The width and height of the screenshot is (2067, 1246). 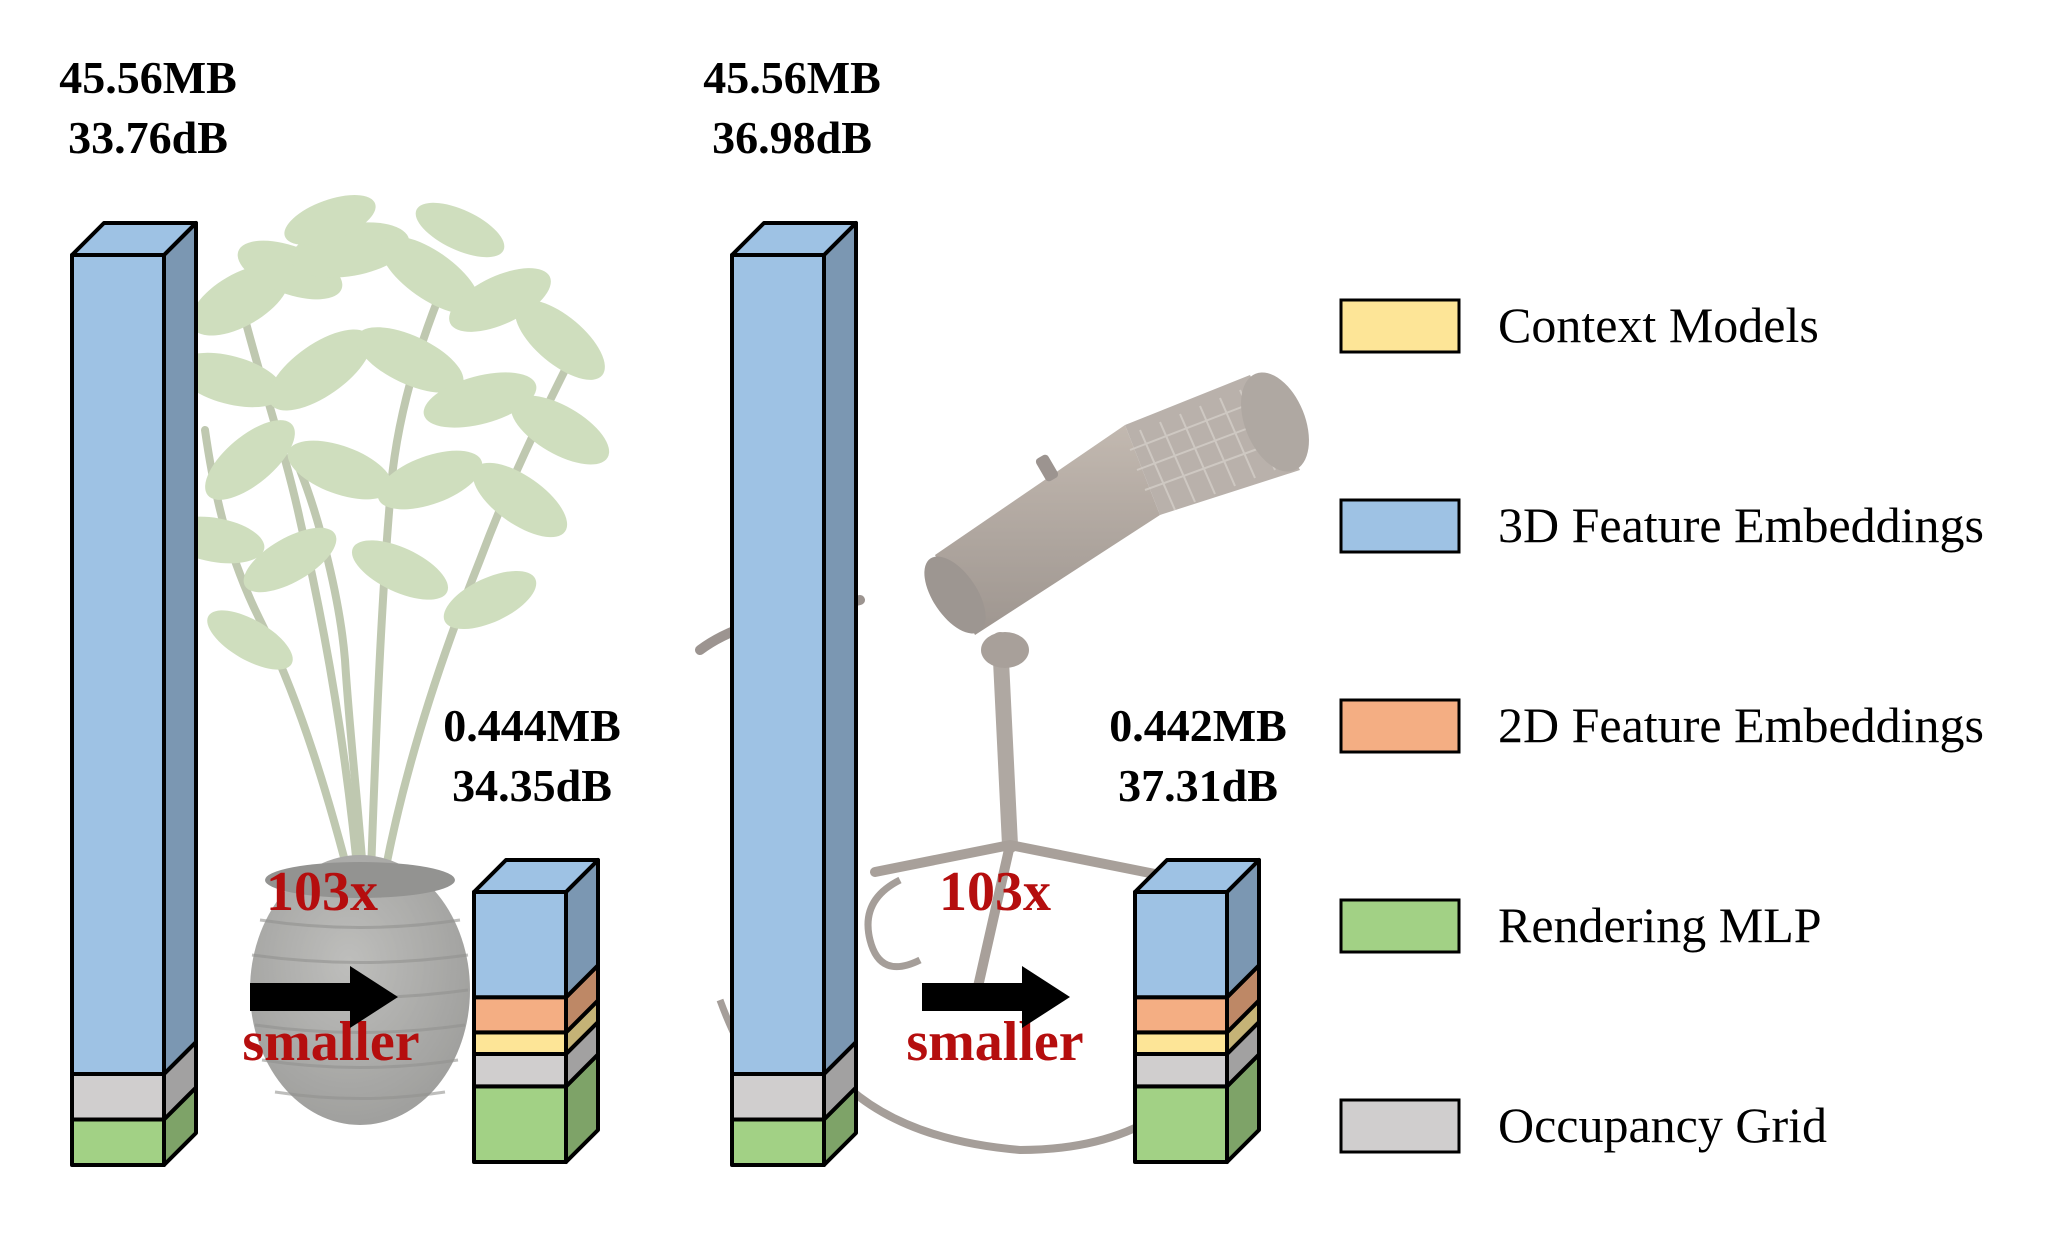 I want to click on compressed-size-label: 0.442MB, so click(x=1198, y=725).